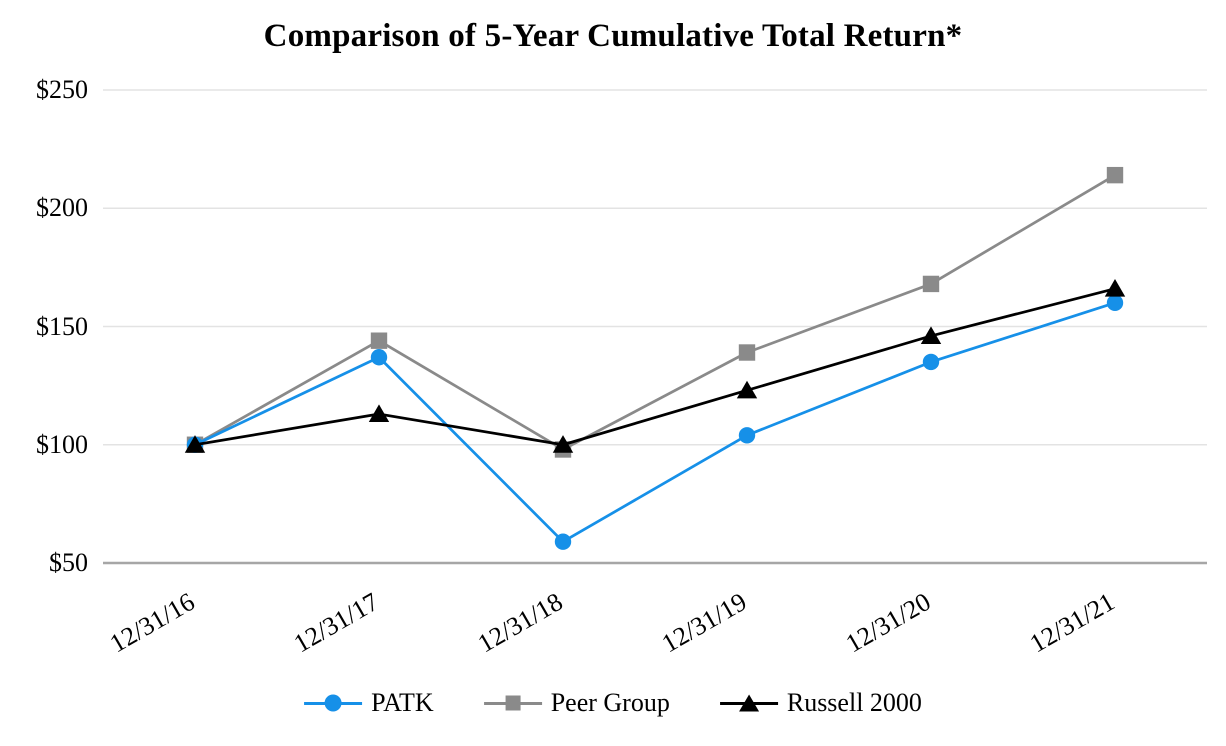 The height and width of the screenshot is (746, 1226). Describe the element at coordinates (379, 413) in the screenshot. I see `russell-2000-marker-12/31/17` at that location.